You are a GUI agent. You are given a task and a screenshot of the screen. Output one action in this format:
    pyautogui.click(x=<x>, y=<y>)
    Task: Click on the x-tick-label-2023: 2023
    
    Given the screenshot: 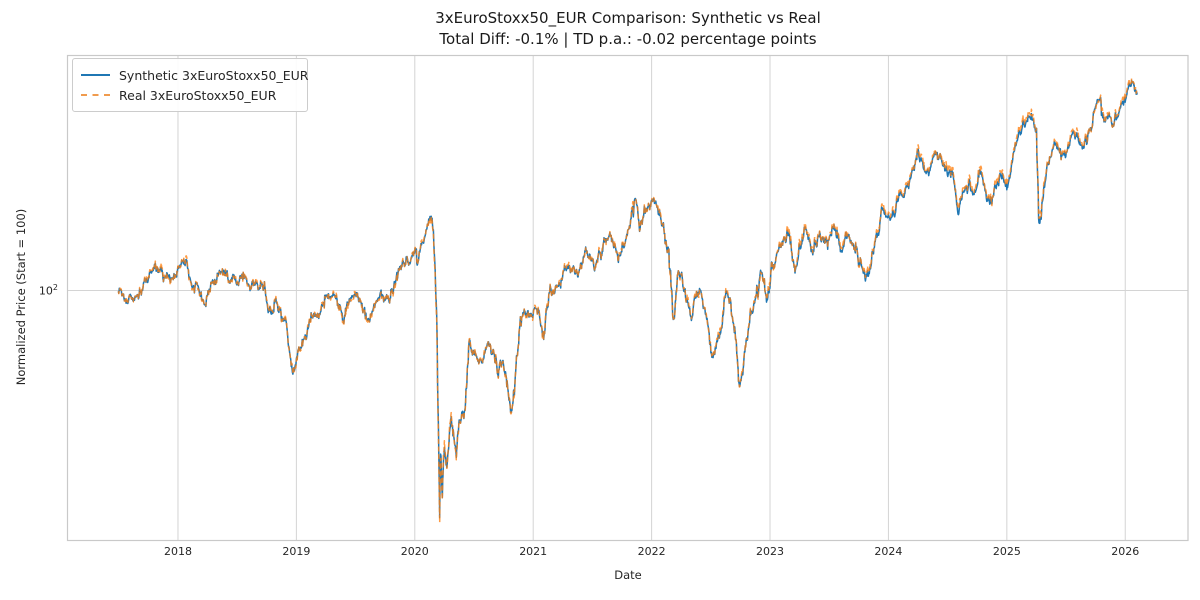 What is the action you would take?
    pyautogui.click(x=770, y=551)
    